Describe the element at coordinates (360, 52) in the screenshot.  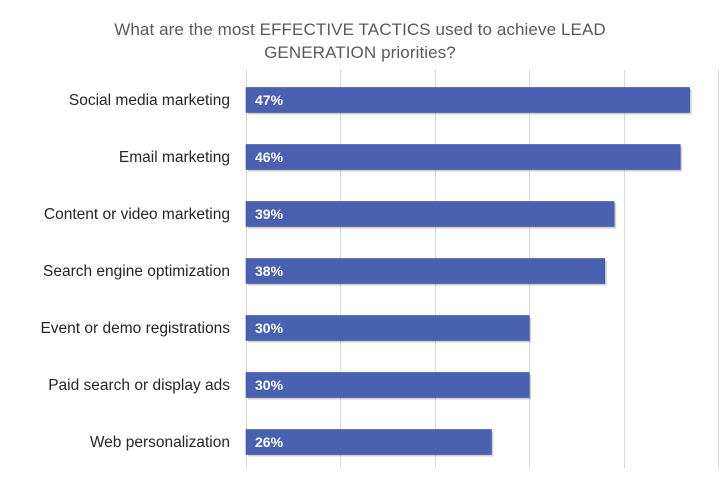
I see `chart-title-line-2: GENERATION priorities?` at that location.